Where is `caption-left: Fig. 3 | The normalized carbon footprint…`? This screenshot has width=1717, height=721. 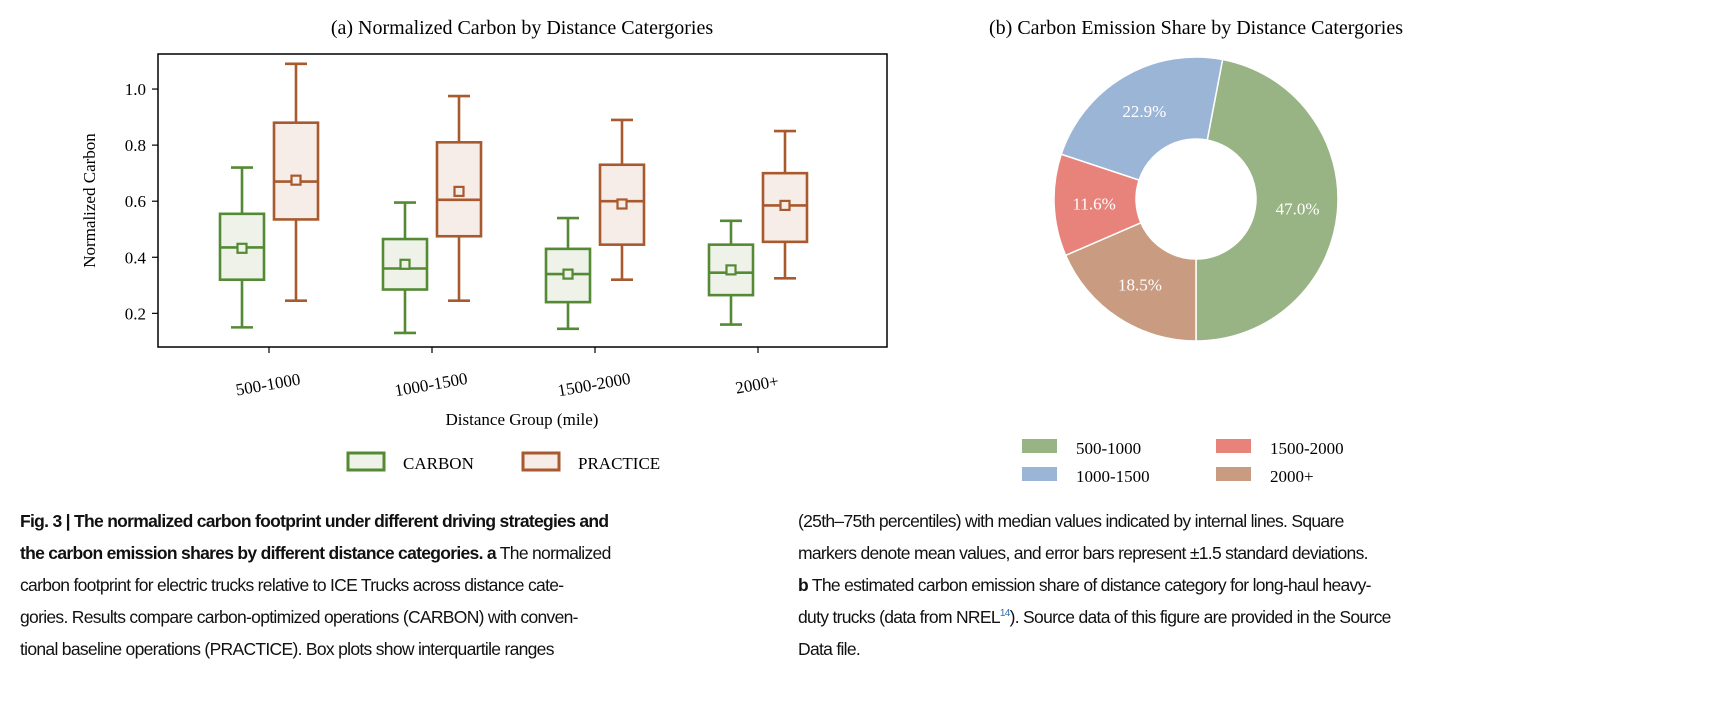
caption-left: Fig. 3 | The normalized carbon footprint… is located at coordinates (315, 585).